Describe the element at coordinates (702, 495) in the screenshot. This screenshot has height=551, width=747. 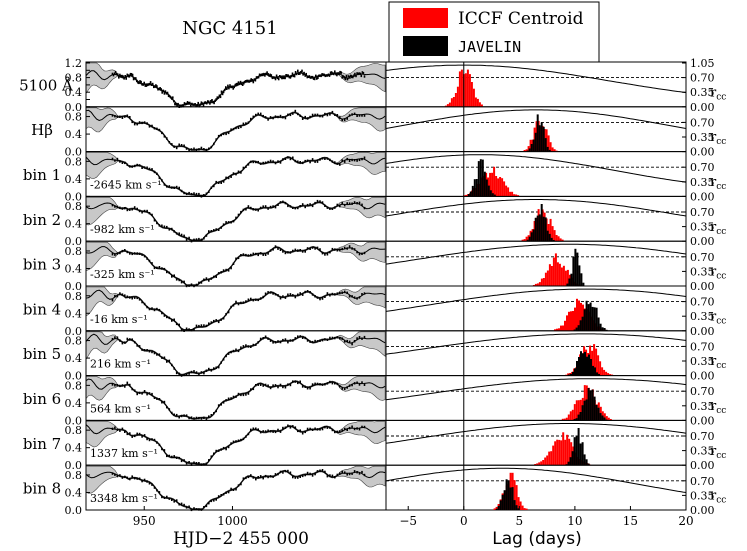
I see `right-y-tick-label: 0.35` at that location.